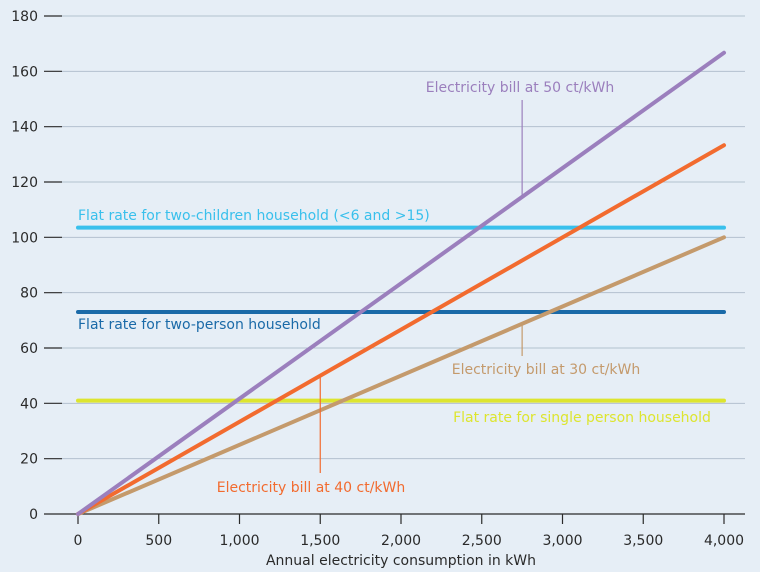 This screenshot has height=572, width=760. What do you see at coordinates (643, 541) in the screenshot?
I see `x-tick-label: 3,500` at bounding box center [643, 541].